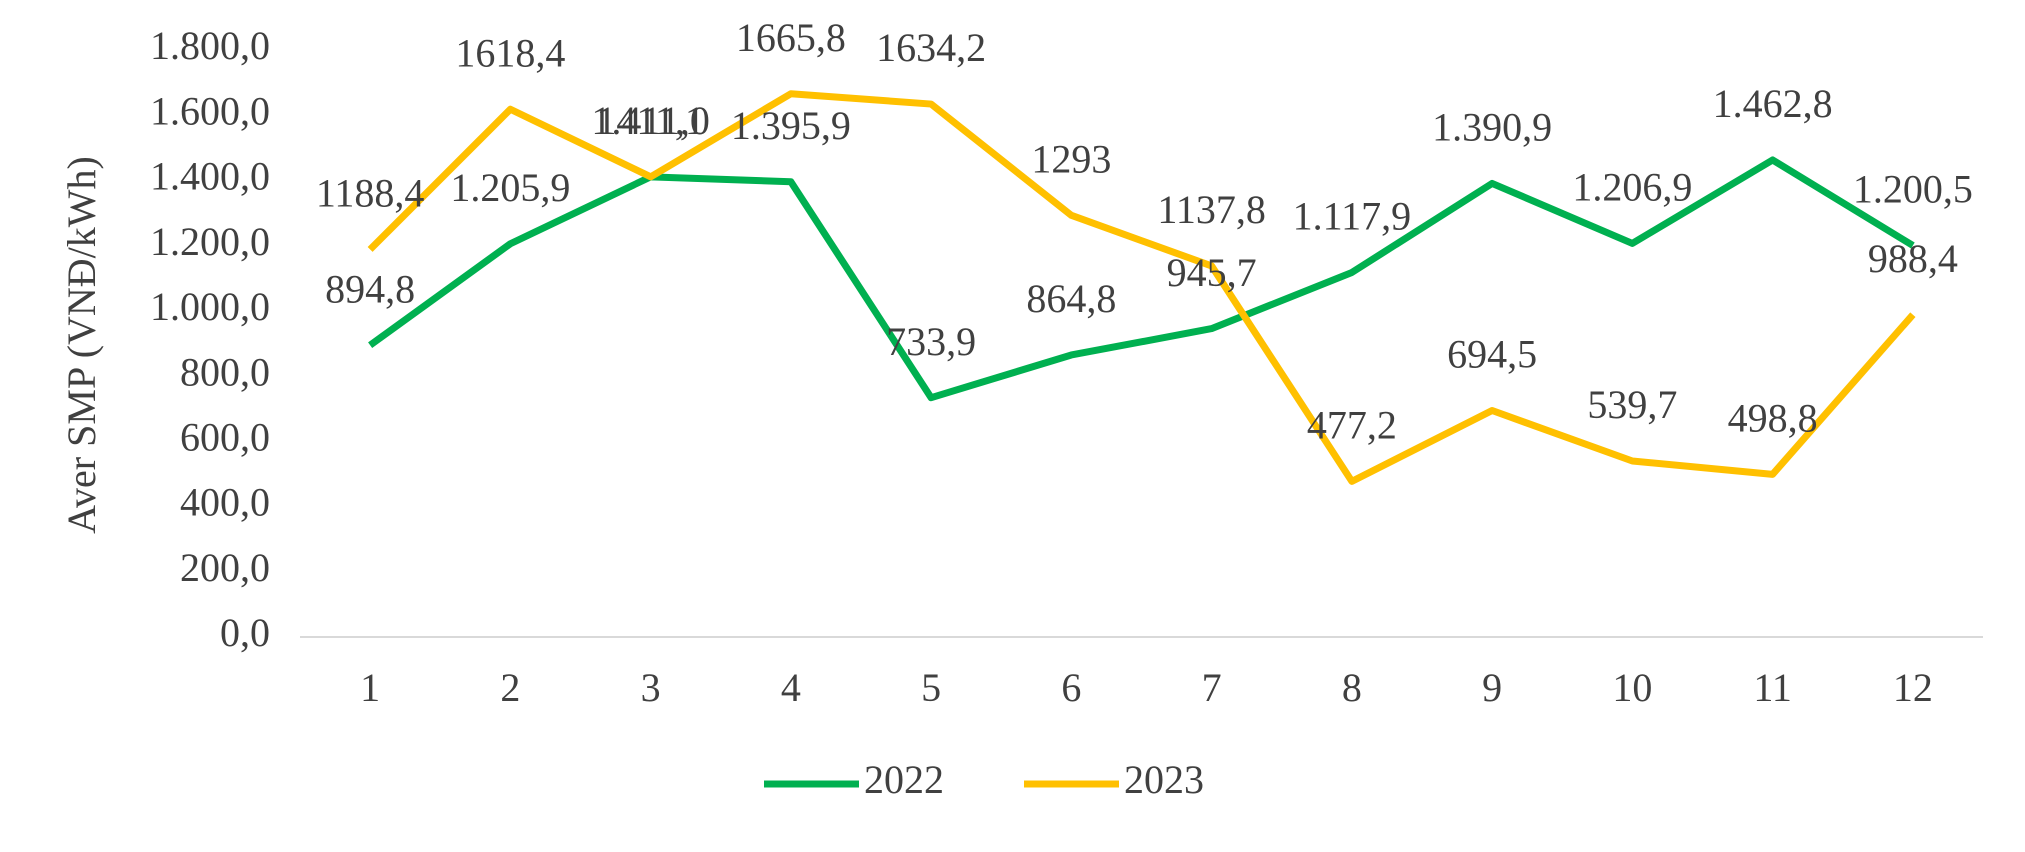 Image resolution: width=2025 pixels, height=852 pixels. I want to click on x-tick-label: 4, so click(791, 687).